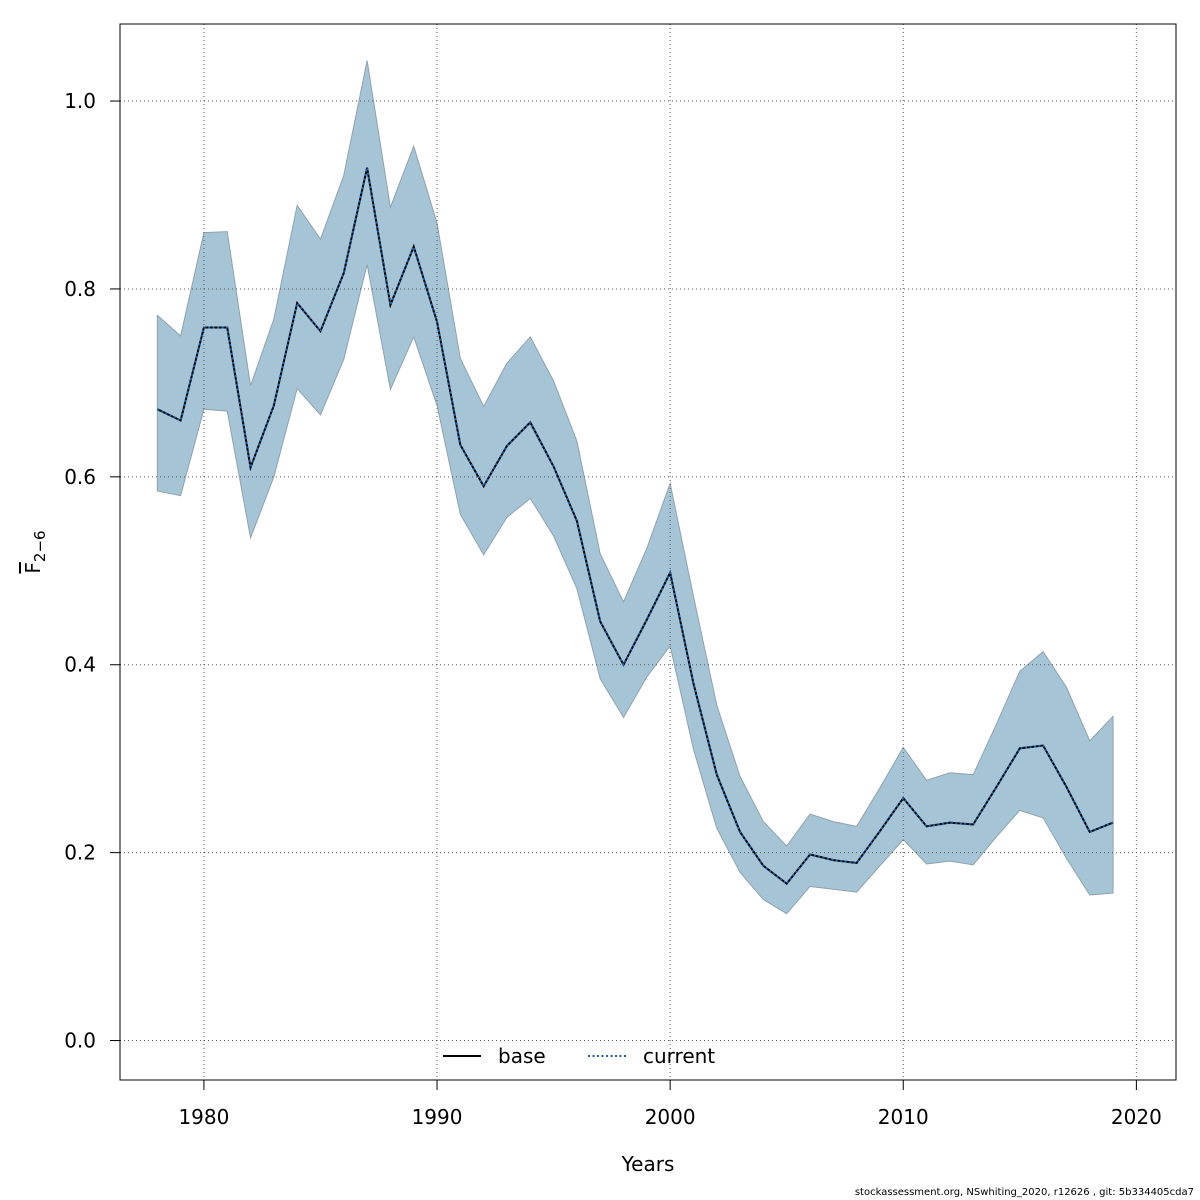  I want to click on x-tick-label: 2020, so click(1136, 1117).